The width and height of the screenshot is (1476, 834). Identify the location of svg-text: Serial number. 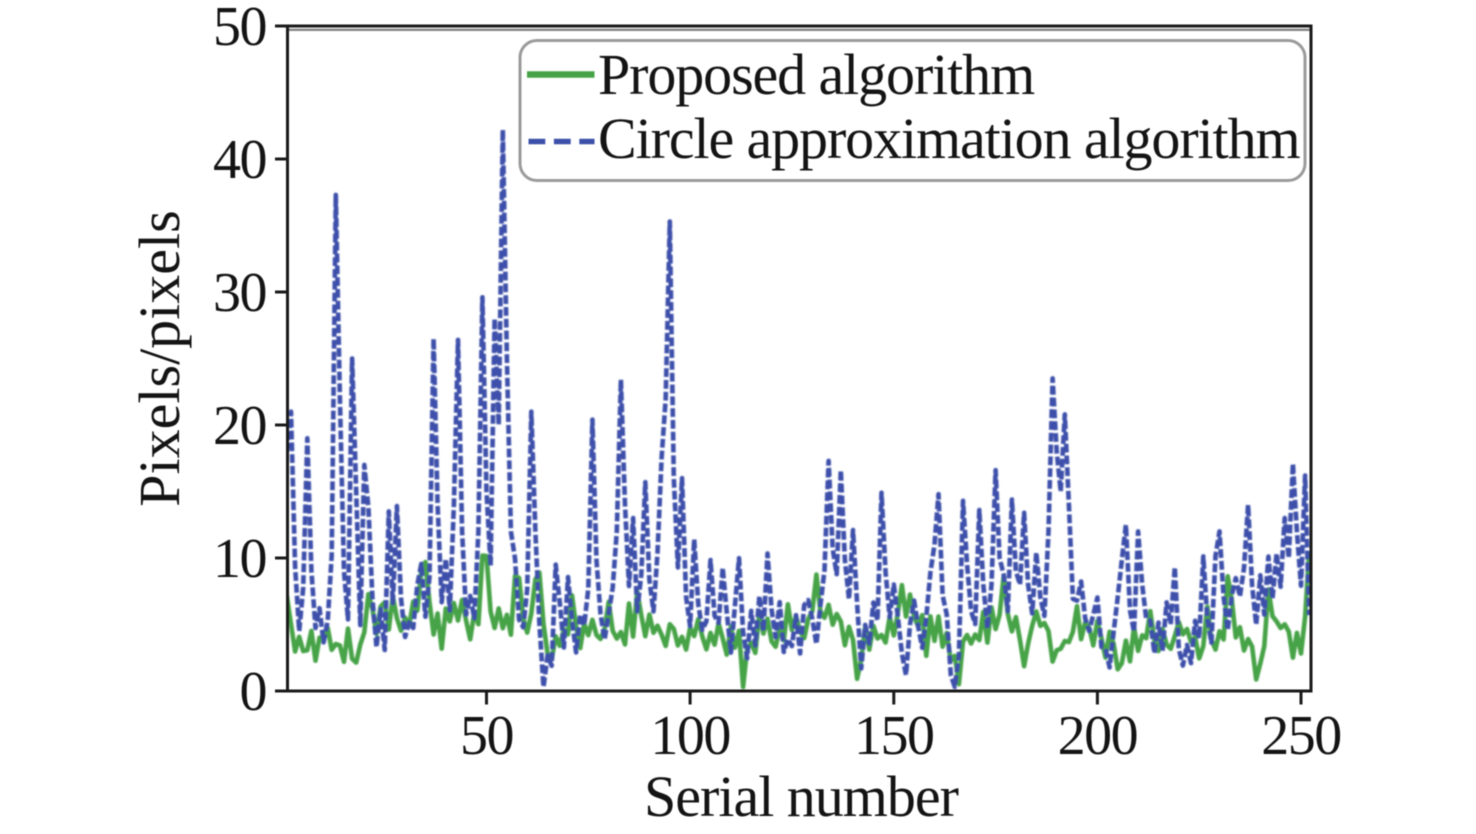
(801, 796).